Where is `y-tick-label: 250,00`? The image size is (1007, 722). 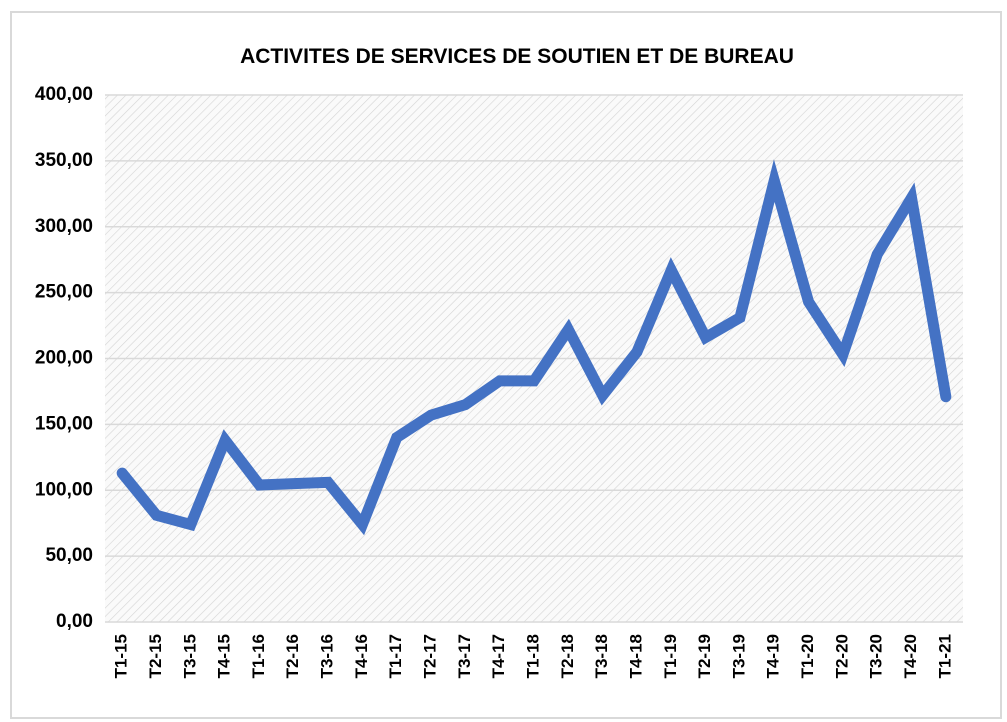
y-tick-label: 250,00 is located at coordinates (64, 292).